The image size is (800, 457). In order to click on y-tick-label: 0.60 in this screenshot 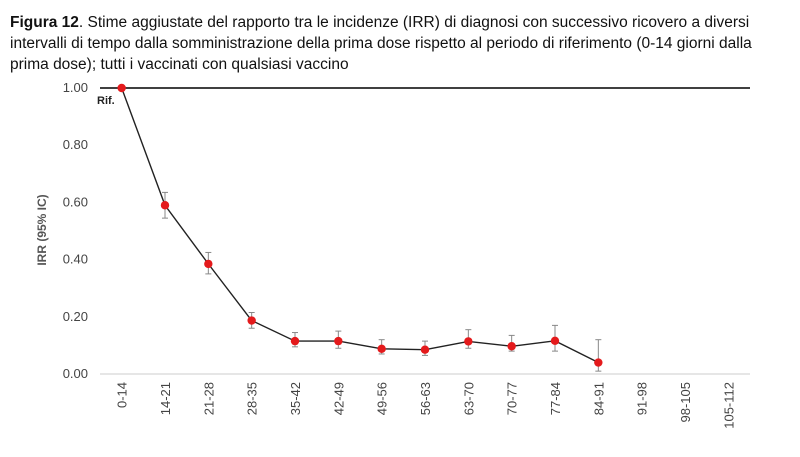, I will do `click(75, 201)`.